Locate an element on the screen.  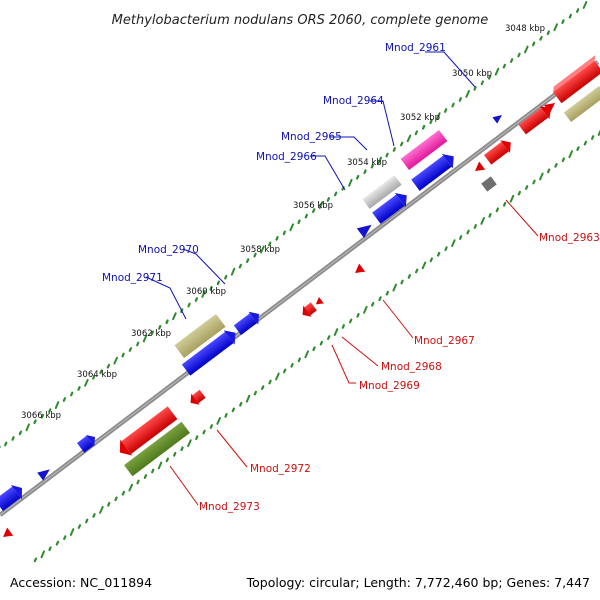
kbp-label: 3066 kbp is located at coordinates (41, 416).